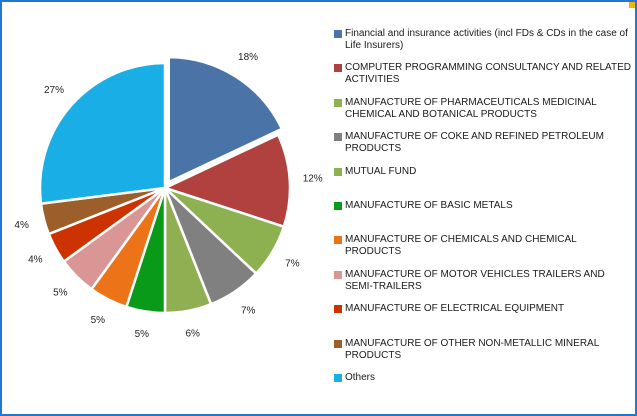 The image size is (637, 416). I want to click on legend-item: MANUFACTURE OF BASIC METALS, so click(484, 206).